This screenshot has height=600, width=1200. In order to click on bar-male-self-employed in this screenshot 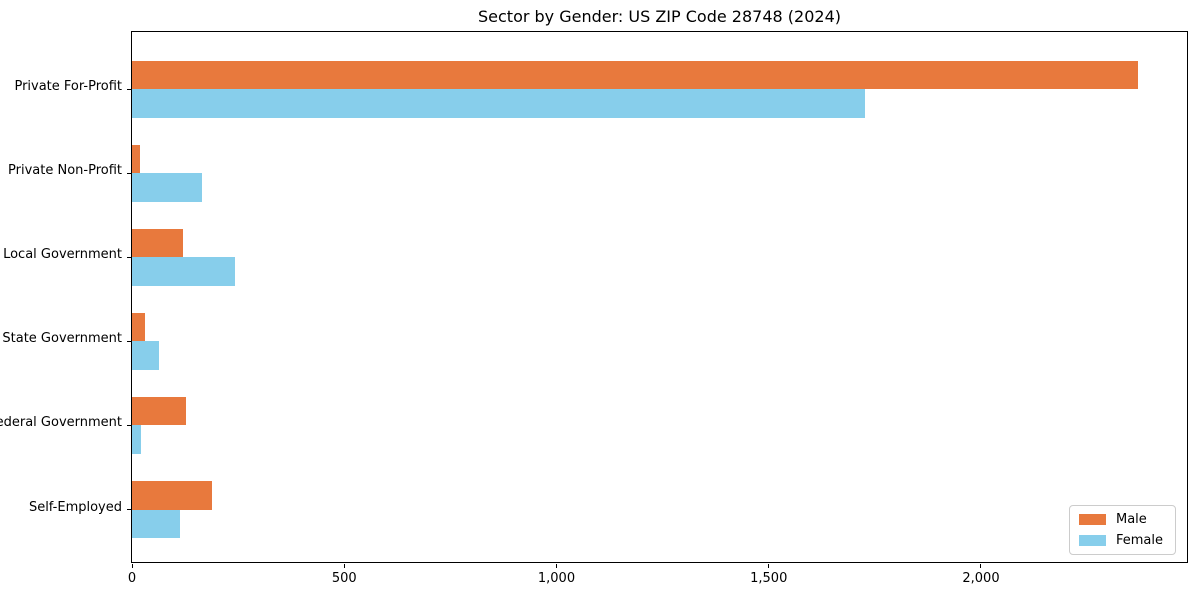, I will do `click(172, 495)`.